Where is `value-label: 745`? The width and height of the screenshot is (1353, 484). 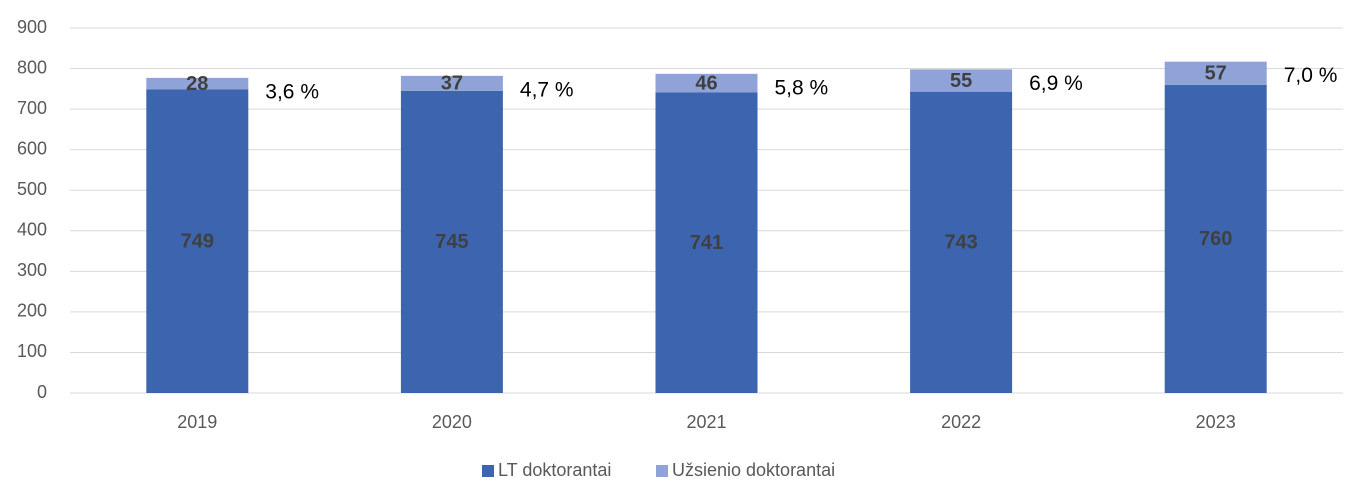 value-label: 745 is located at coordinates (451, 242).